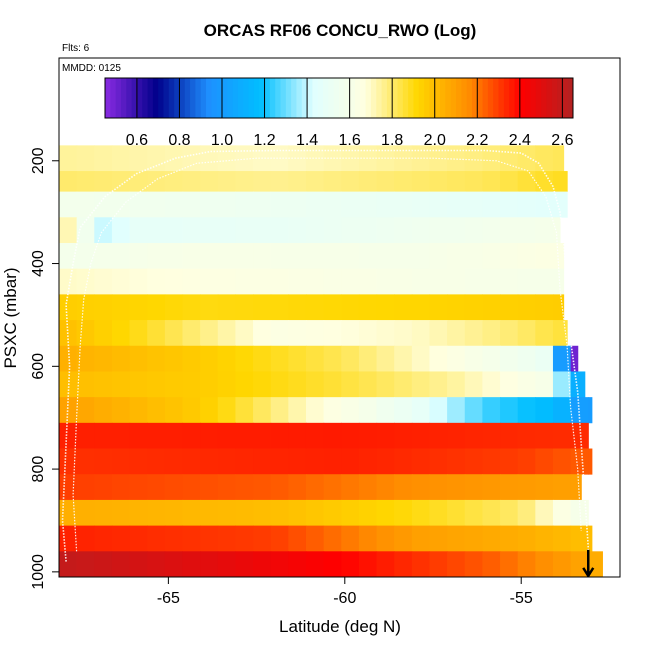 Image resolution: width=650 pixels, height=650 pixels. What do you see at coordinates (435, 140) in the screenshot?
I see `colorbar-tick-label: 2.0` at bounding box center [435, 140].